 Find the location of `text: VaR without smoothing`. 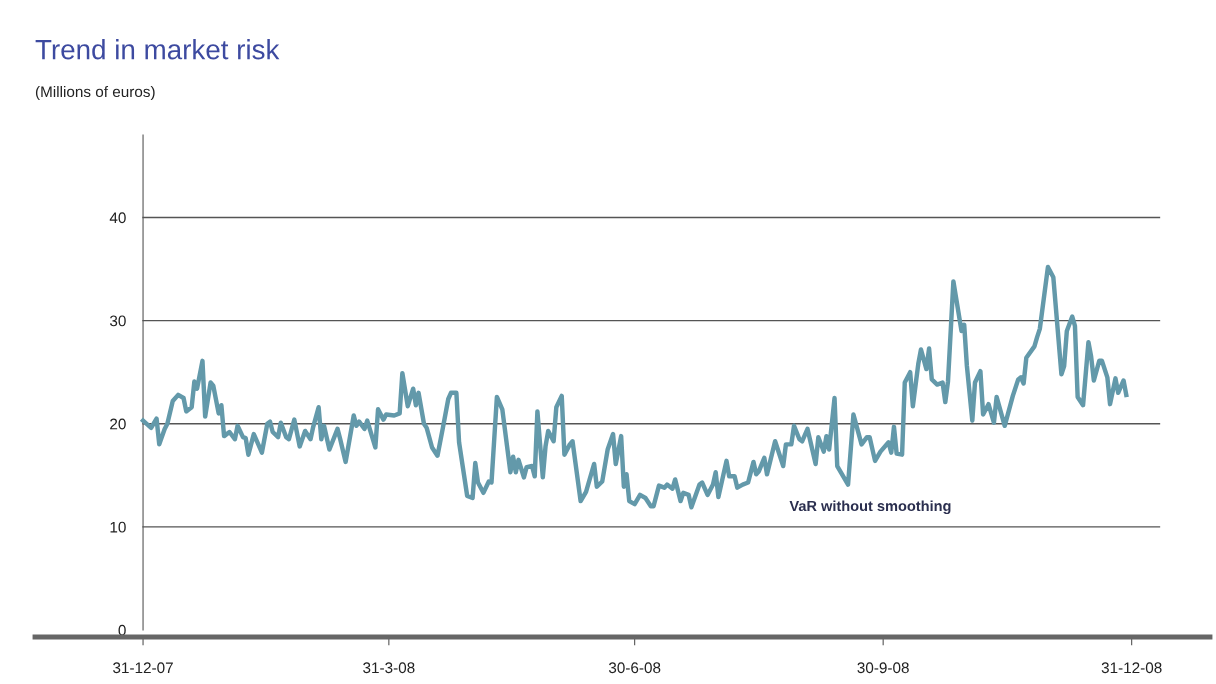

text: VaR without smoothing is located at coordinates (870, 507).